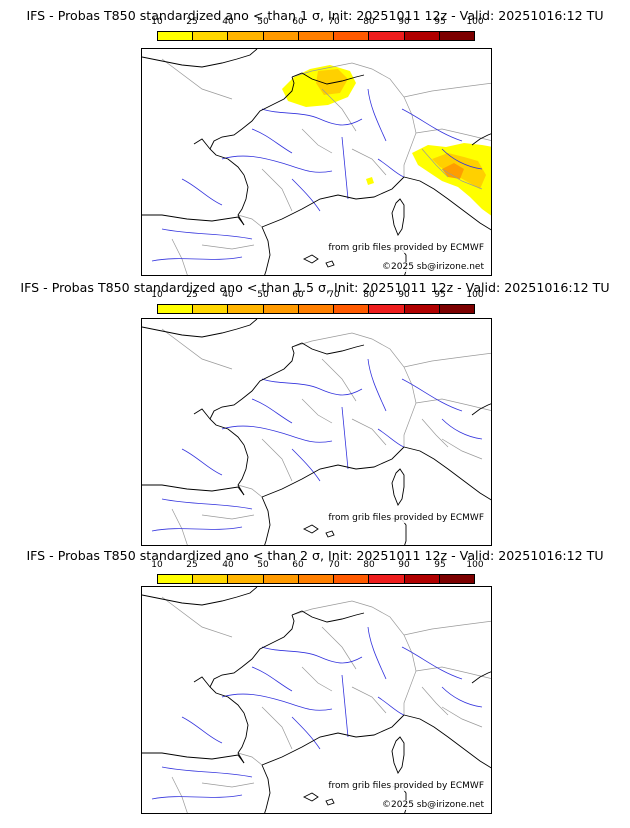  Describe the element at coordinates (263, 295) in the screenshot. I see `colorbar-tick: 50` at that location.